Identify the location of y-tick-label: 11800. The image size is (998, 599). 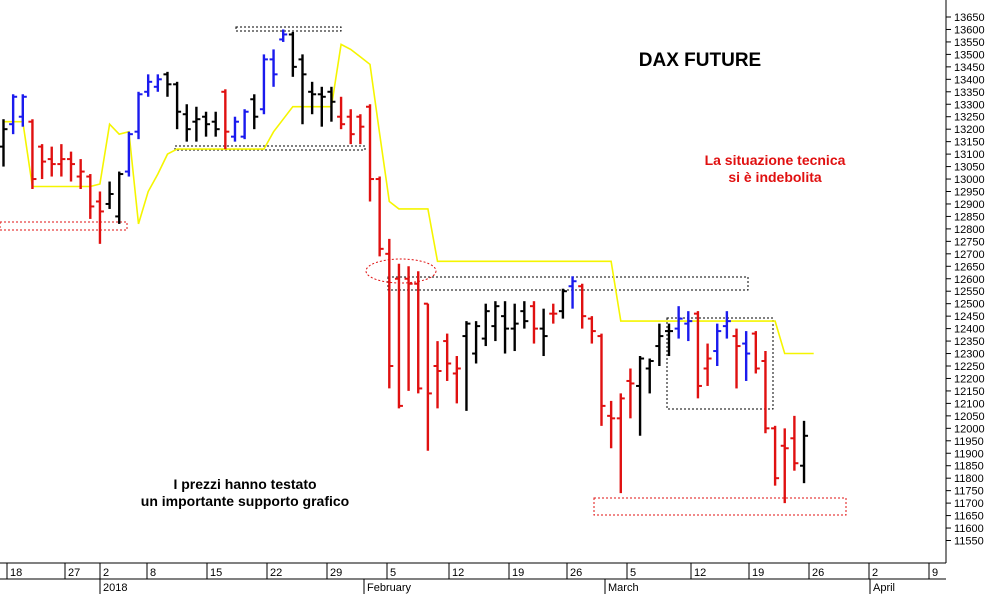
(969, 479).